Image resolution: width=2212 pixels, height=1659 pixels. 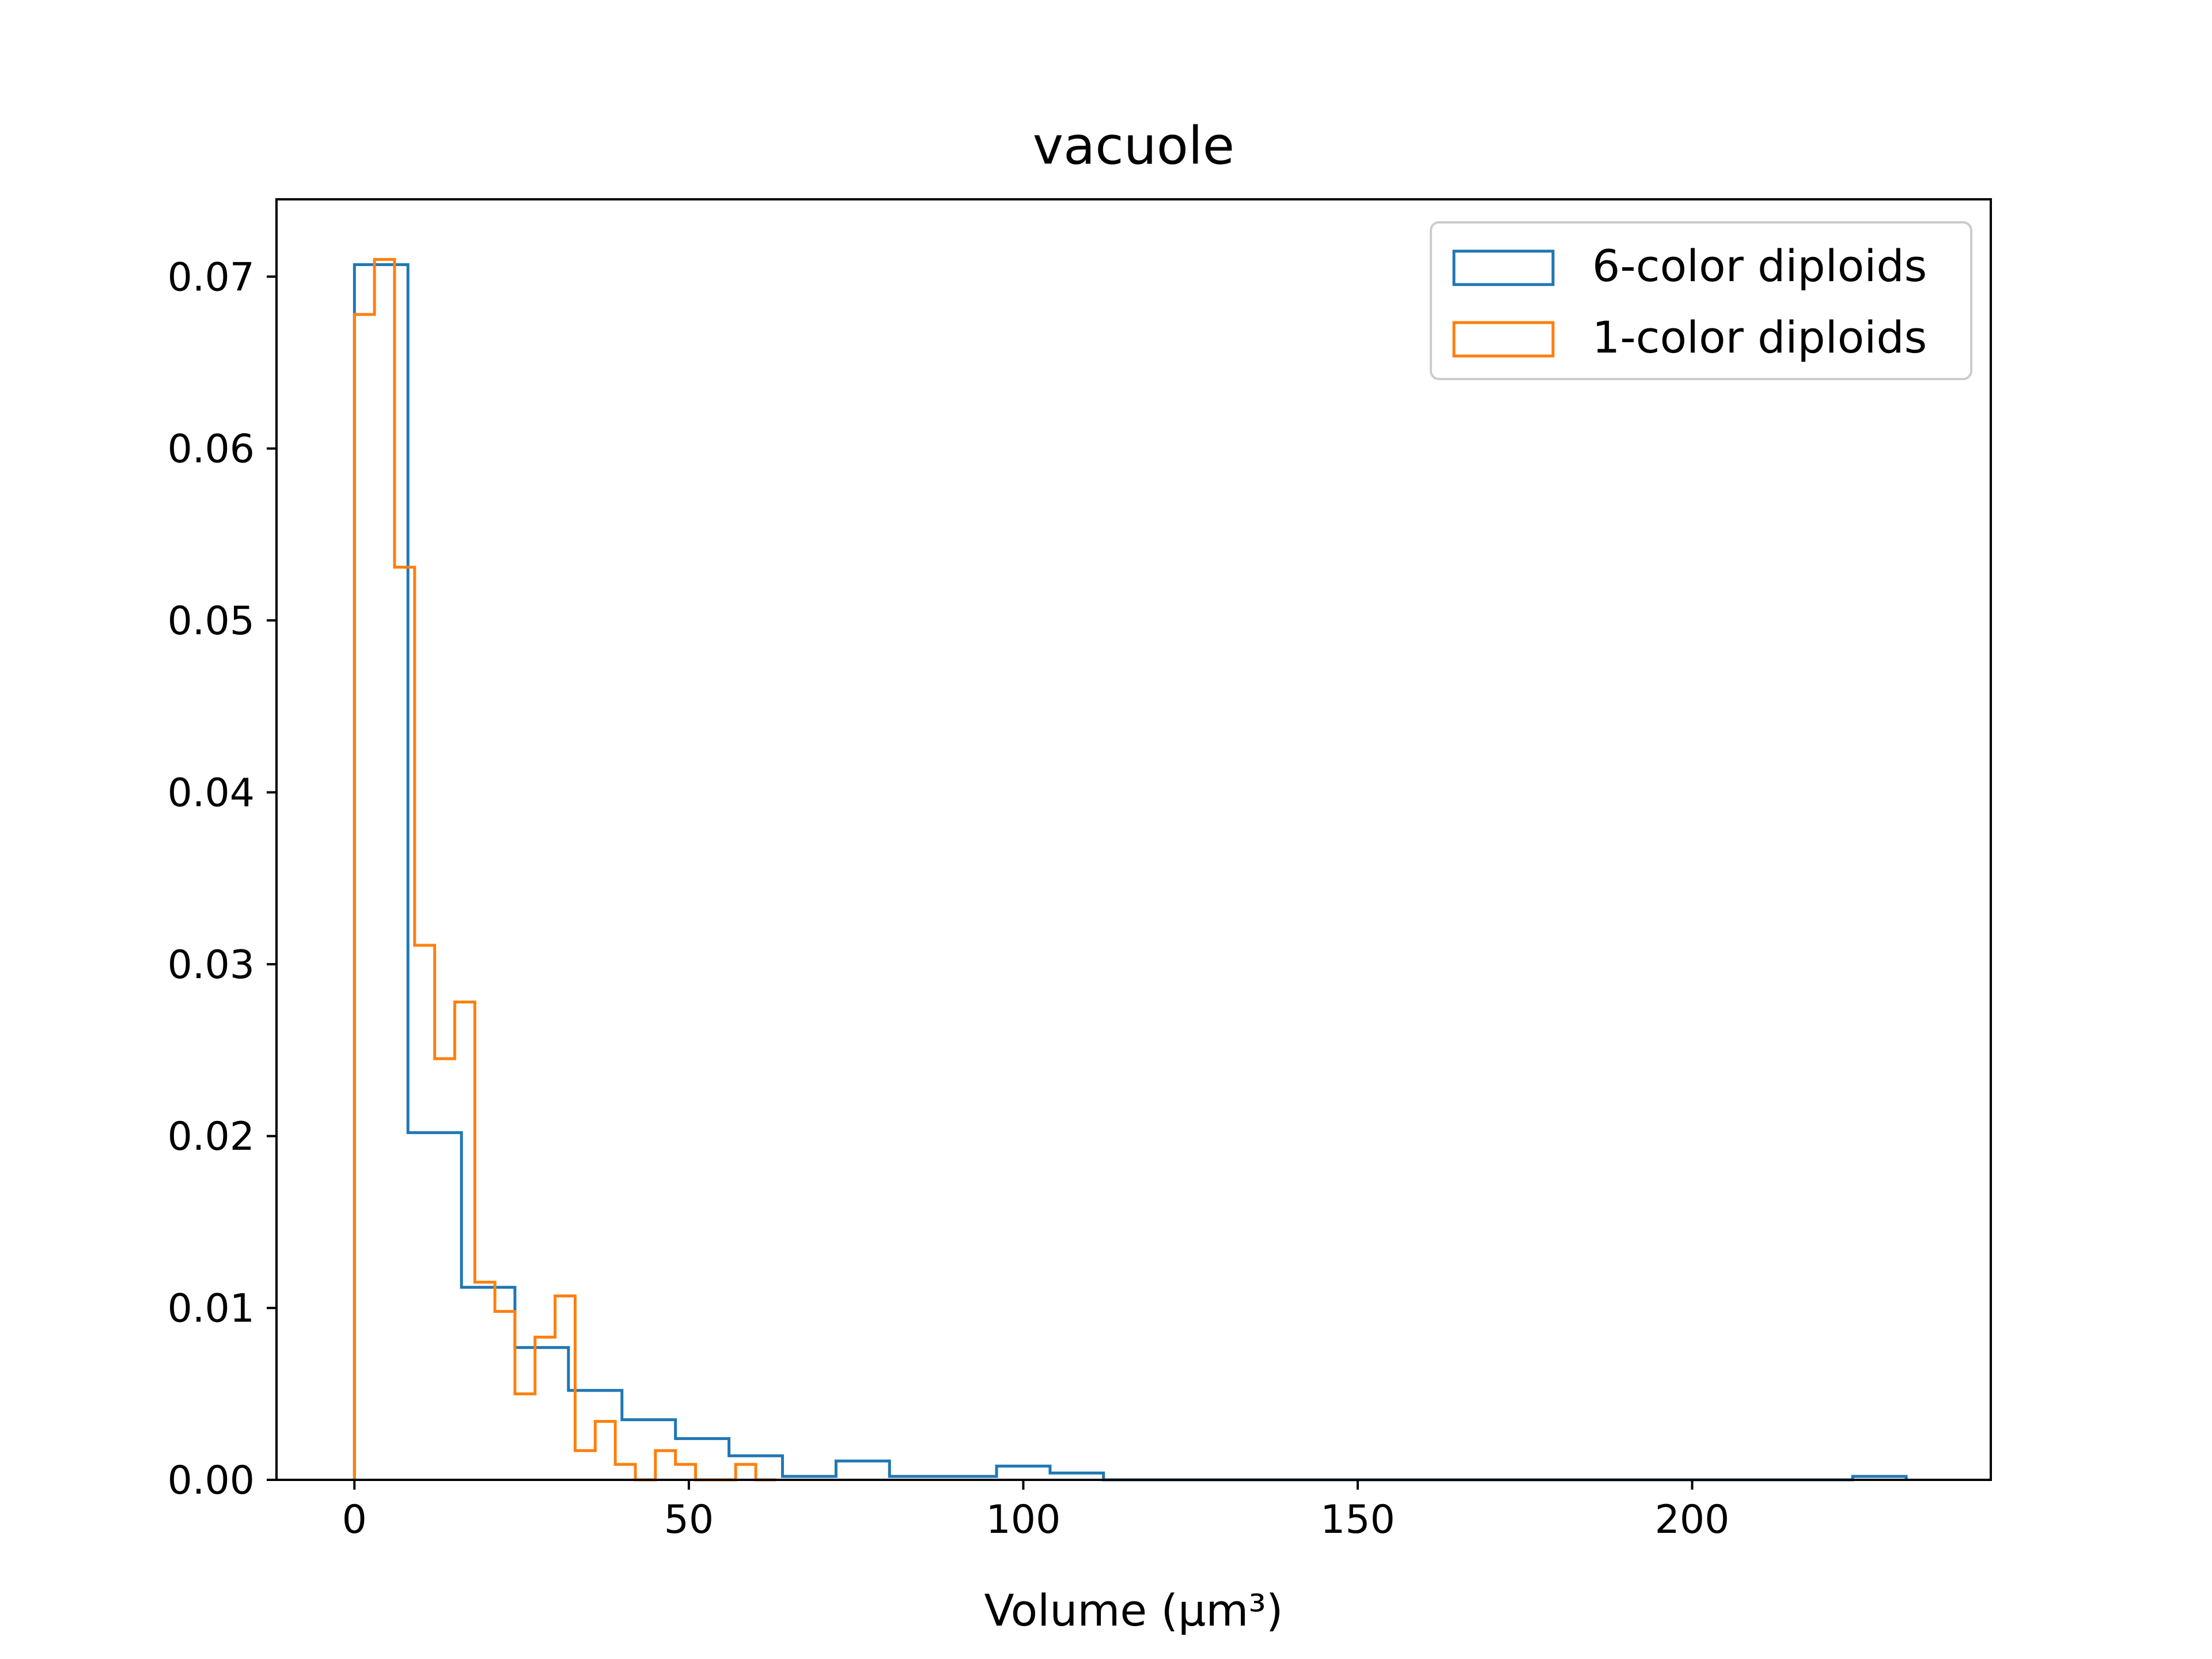 I want to click on y-tick-label: 0.00, so click(x=211, y=1480).